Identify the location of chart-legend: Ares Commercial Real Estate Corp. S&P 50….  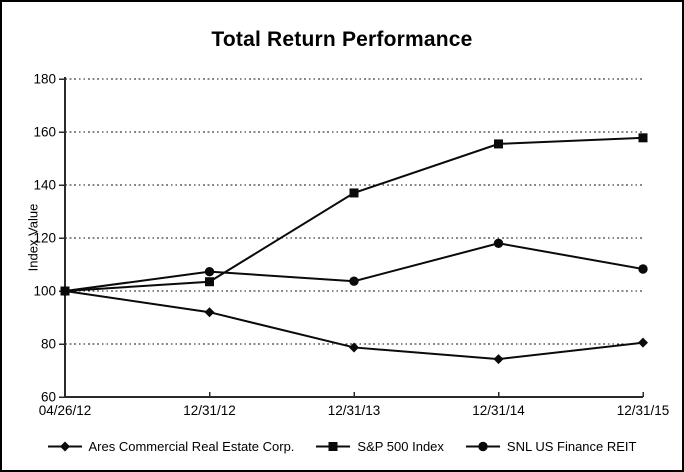
(342, 446).